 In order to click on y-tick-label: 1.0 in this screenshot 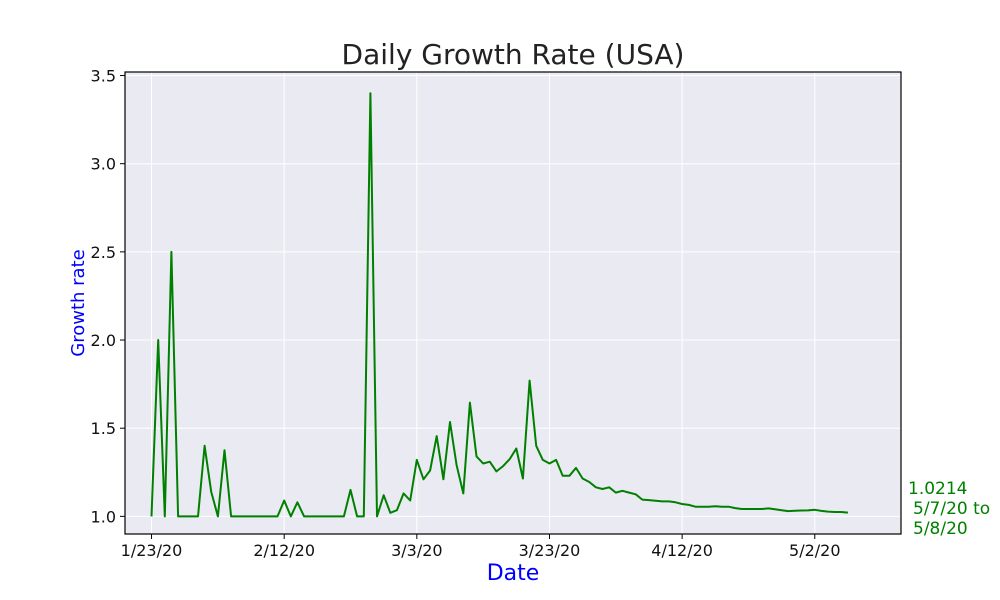, I will do `click(103, 516)`.